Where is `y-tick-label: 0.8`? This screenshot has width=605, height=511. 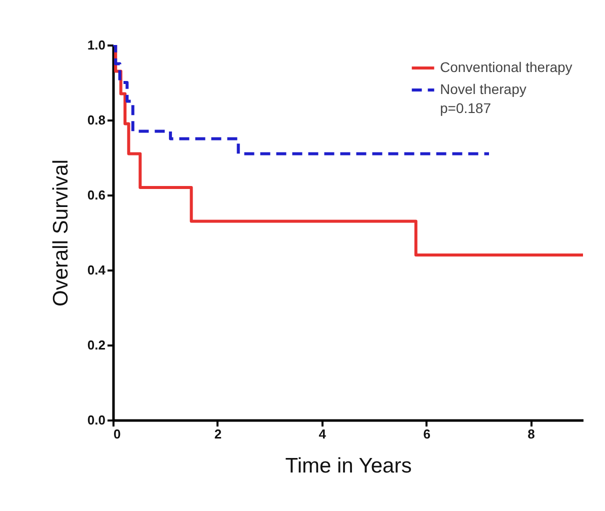
y-tick-label: 0.8 is located at coordinates (96, 120).